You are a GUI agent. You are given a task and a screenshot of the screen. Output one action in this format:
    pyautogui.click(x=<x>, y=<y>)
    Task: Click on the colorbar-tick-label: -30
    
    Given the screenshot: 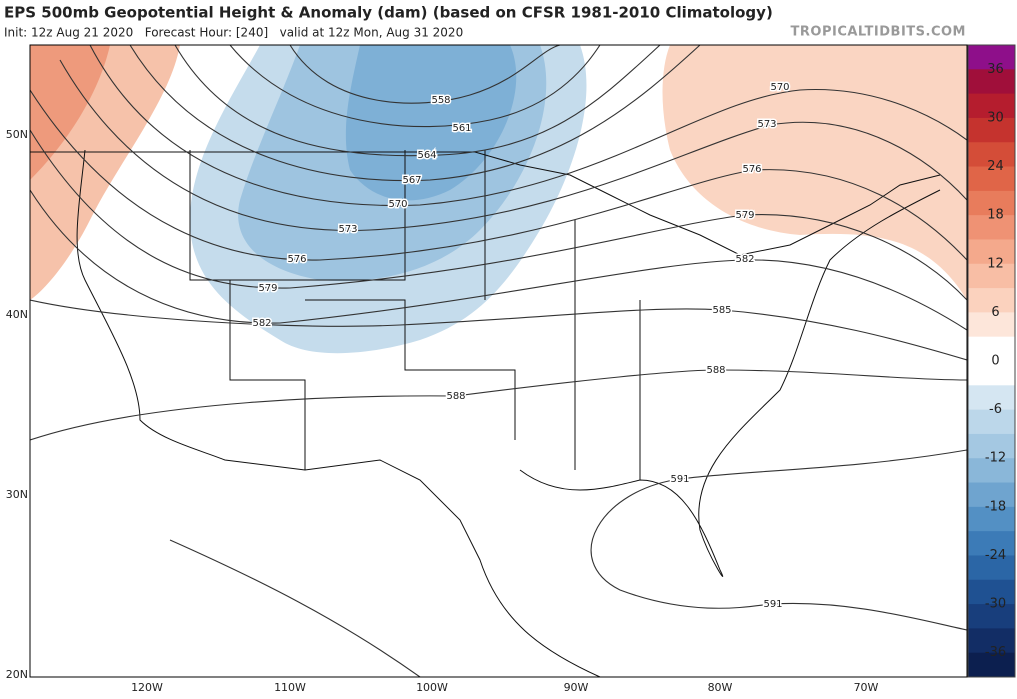 What is the action you would take?
    pyautogui.click(x=995, y=604)
    